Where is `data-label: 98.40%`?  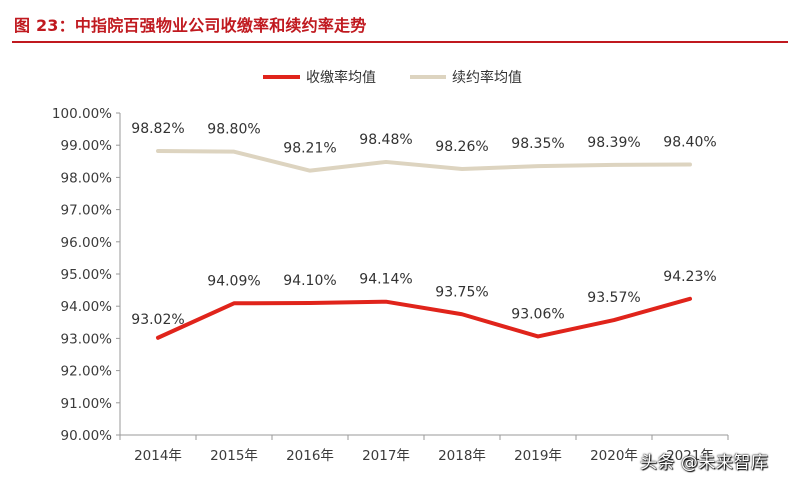 data-label: 98.40% is located at coordinates (689, 143).